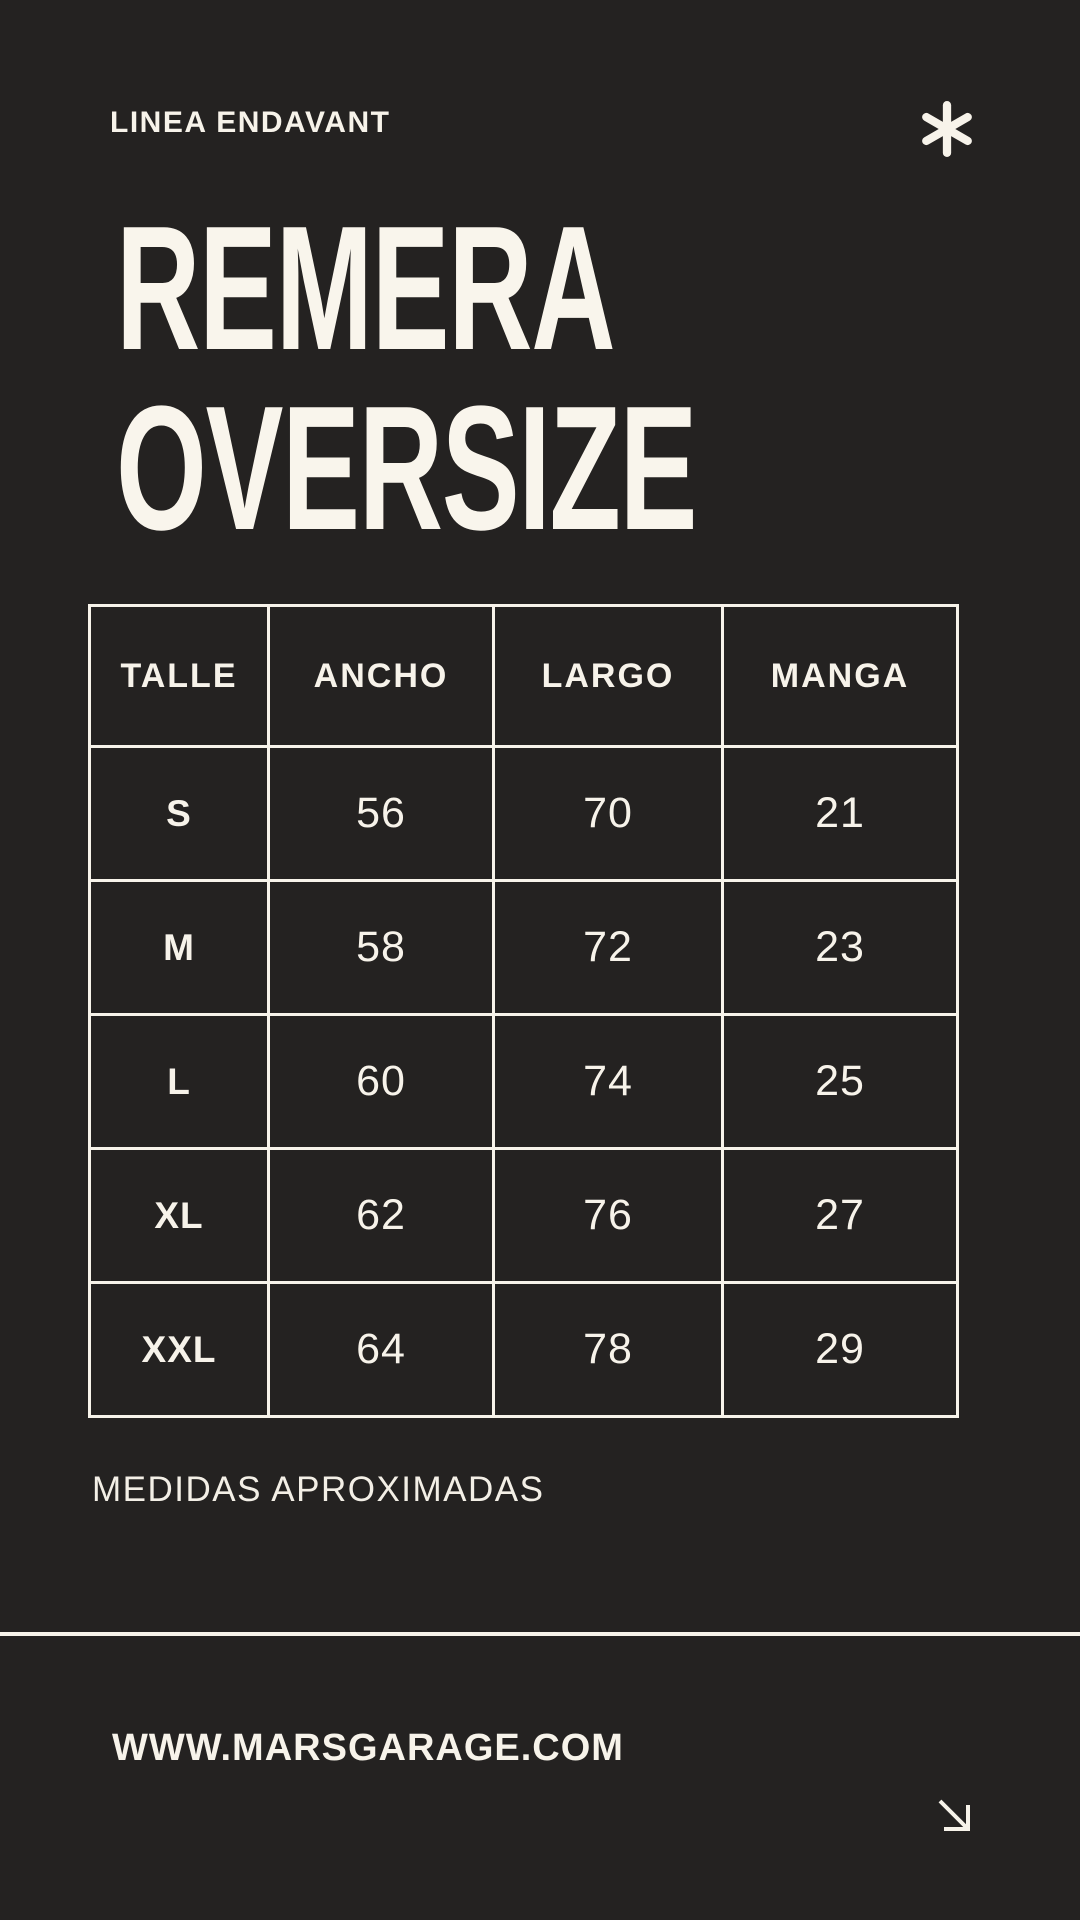 Image resolution: width=1080 pixels, height=1920 pixels. I want to click on table-row-m: M 58 72 23, so click(523, 947).